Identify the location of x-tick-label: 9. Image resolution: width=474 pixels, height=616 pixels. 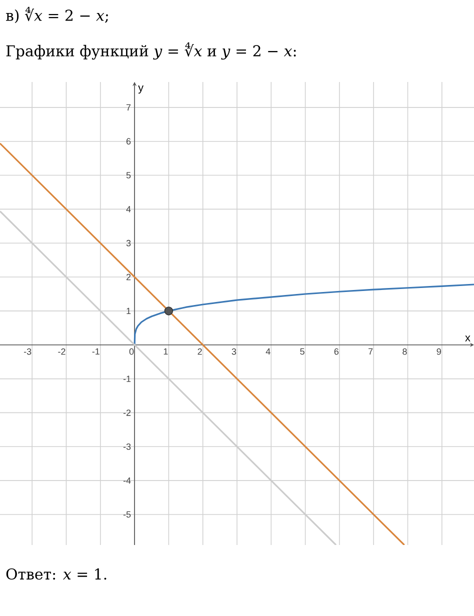
(438, 351).